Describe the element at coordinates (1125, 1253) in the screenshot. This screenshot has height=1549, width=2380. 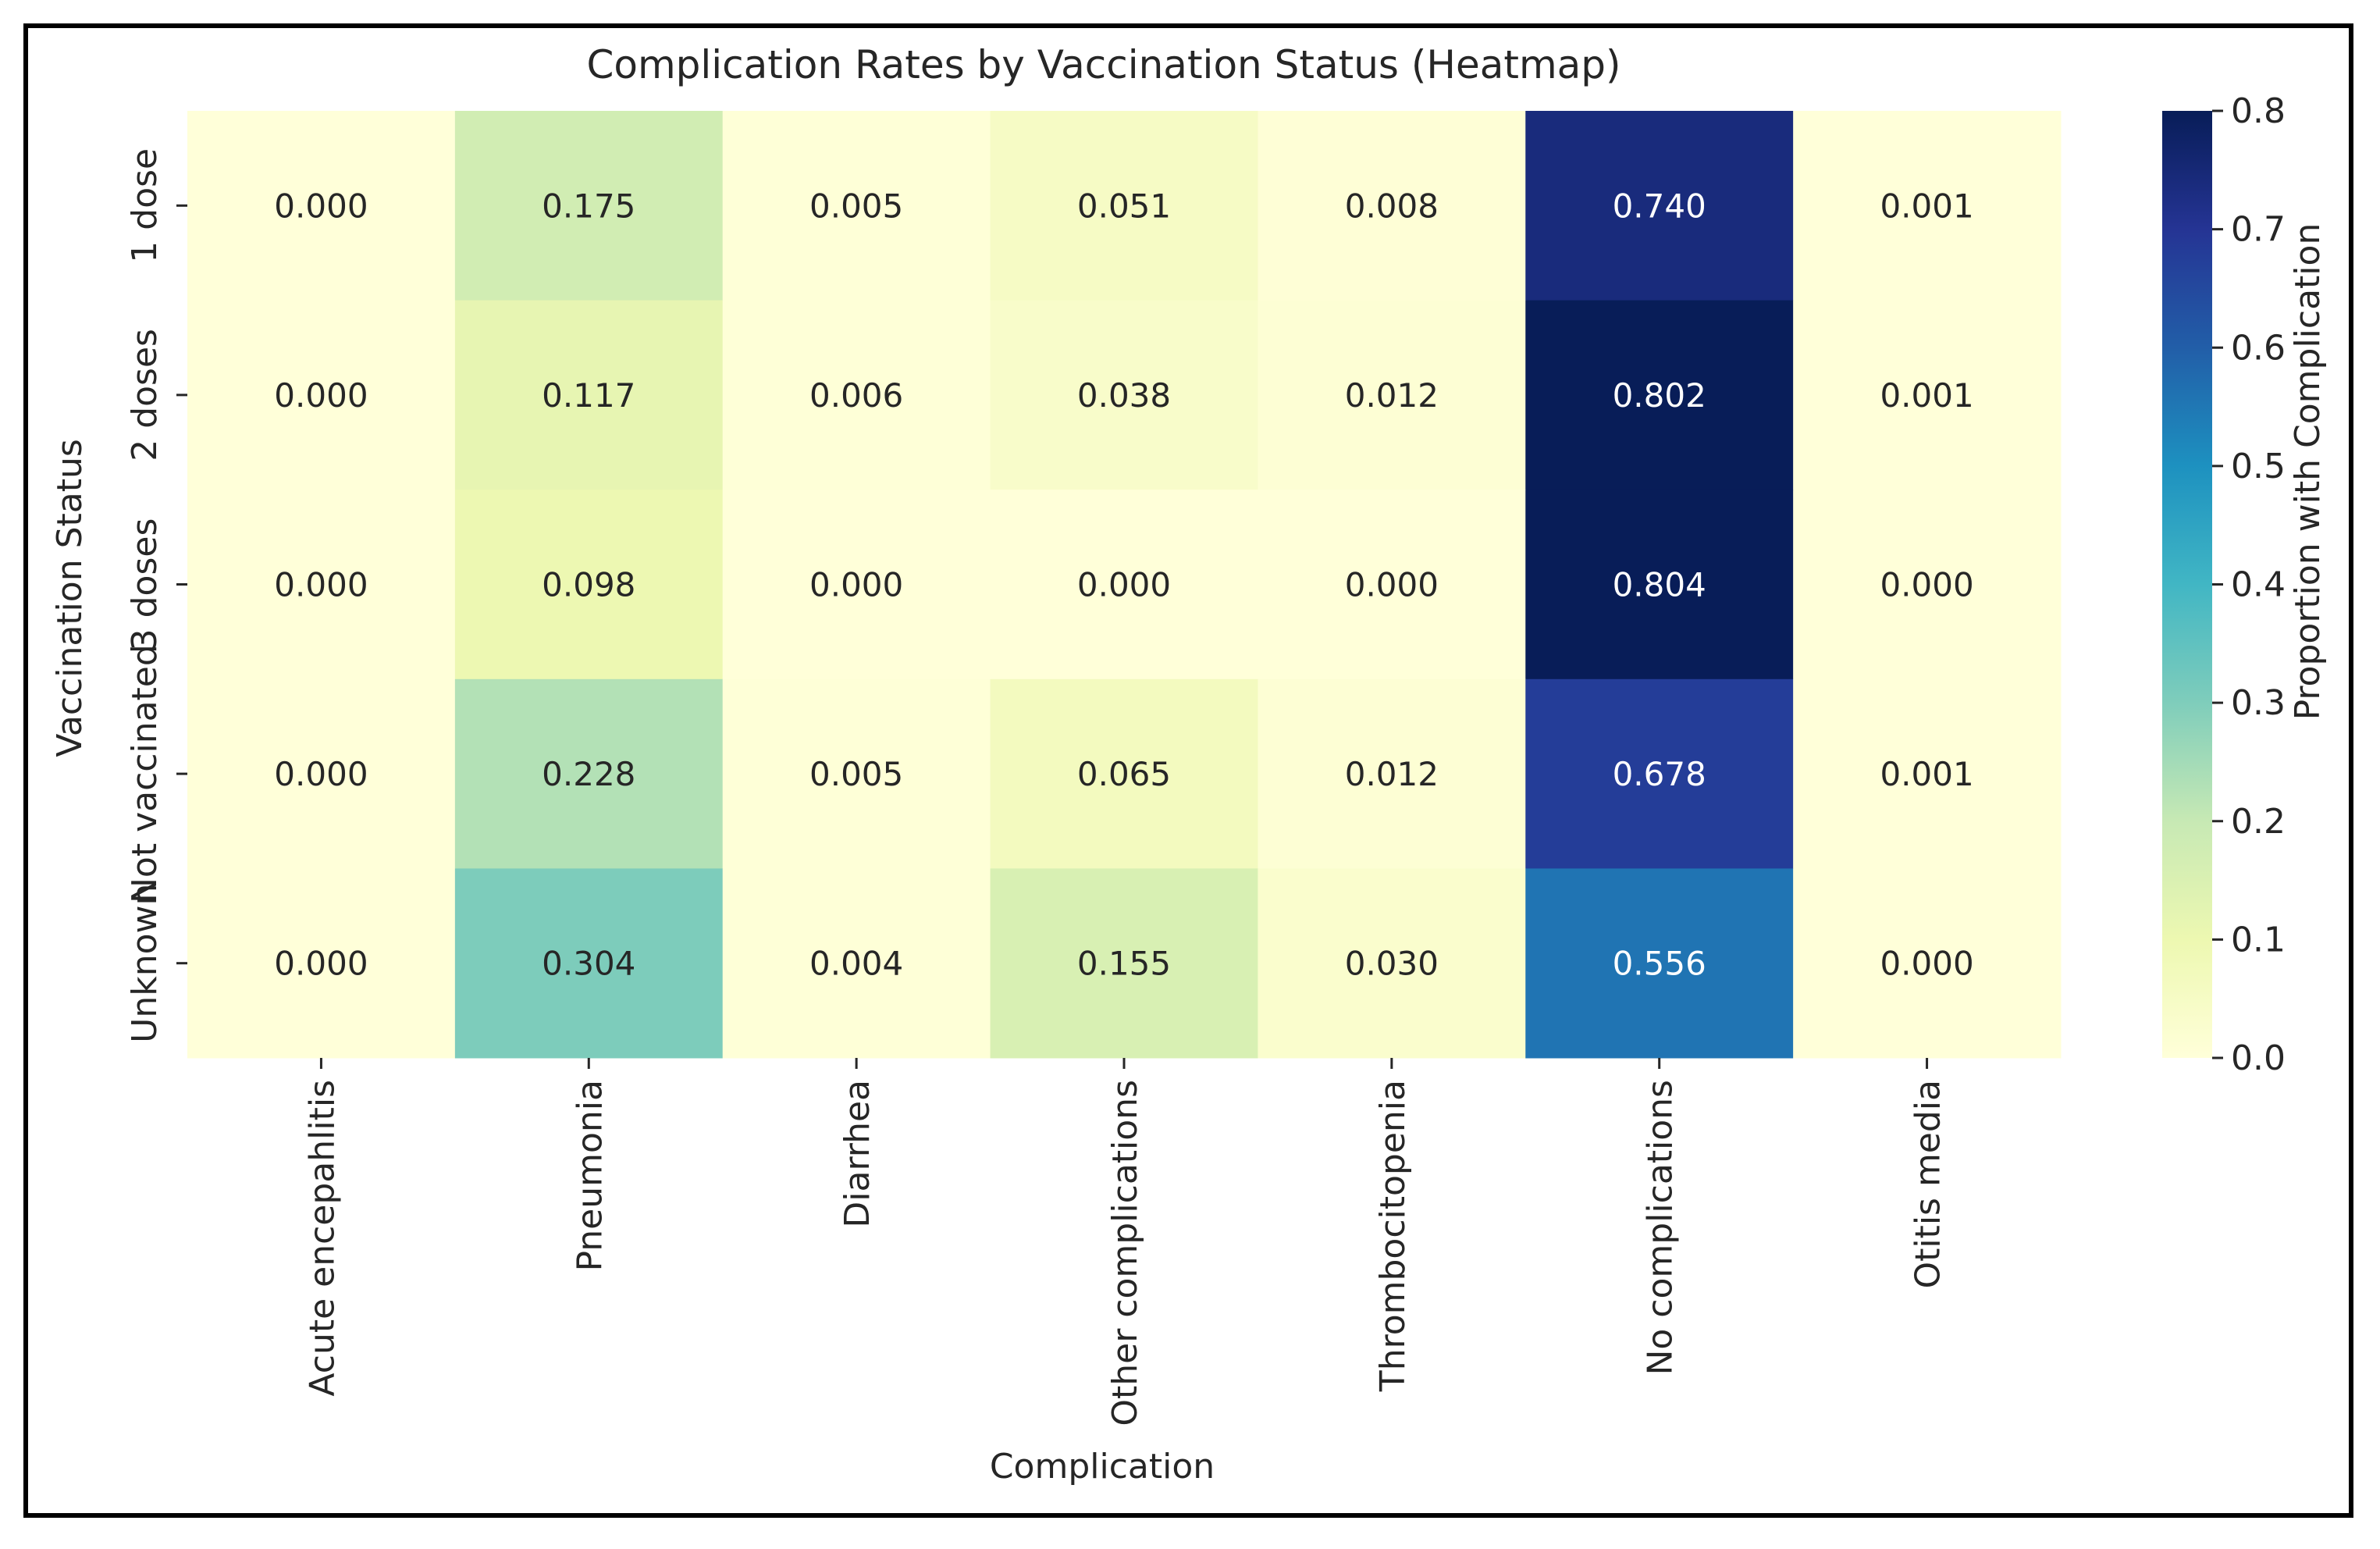
I see `x-tick-label: Other complications` at that location.